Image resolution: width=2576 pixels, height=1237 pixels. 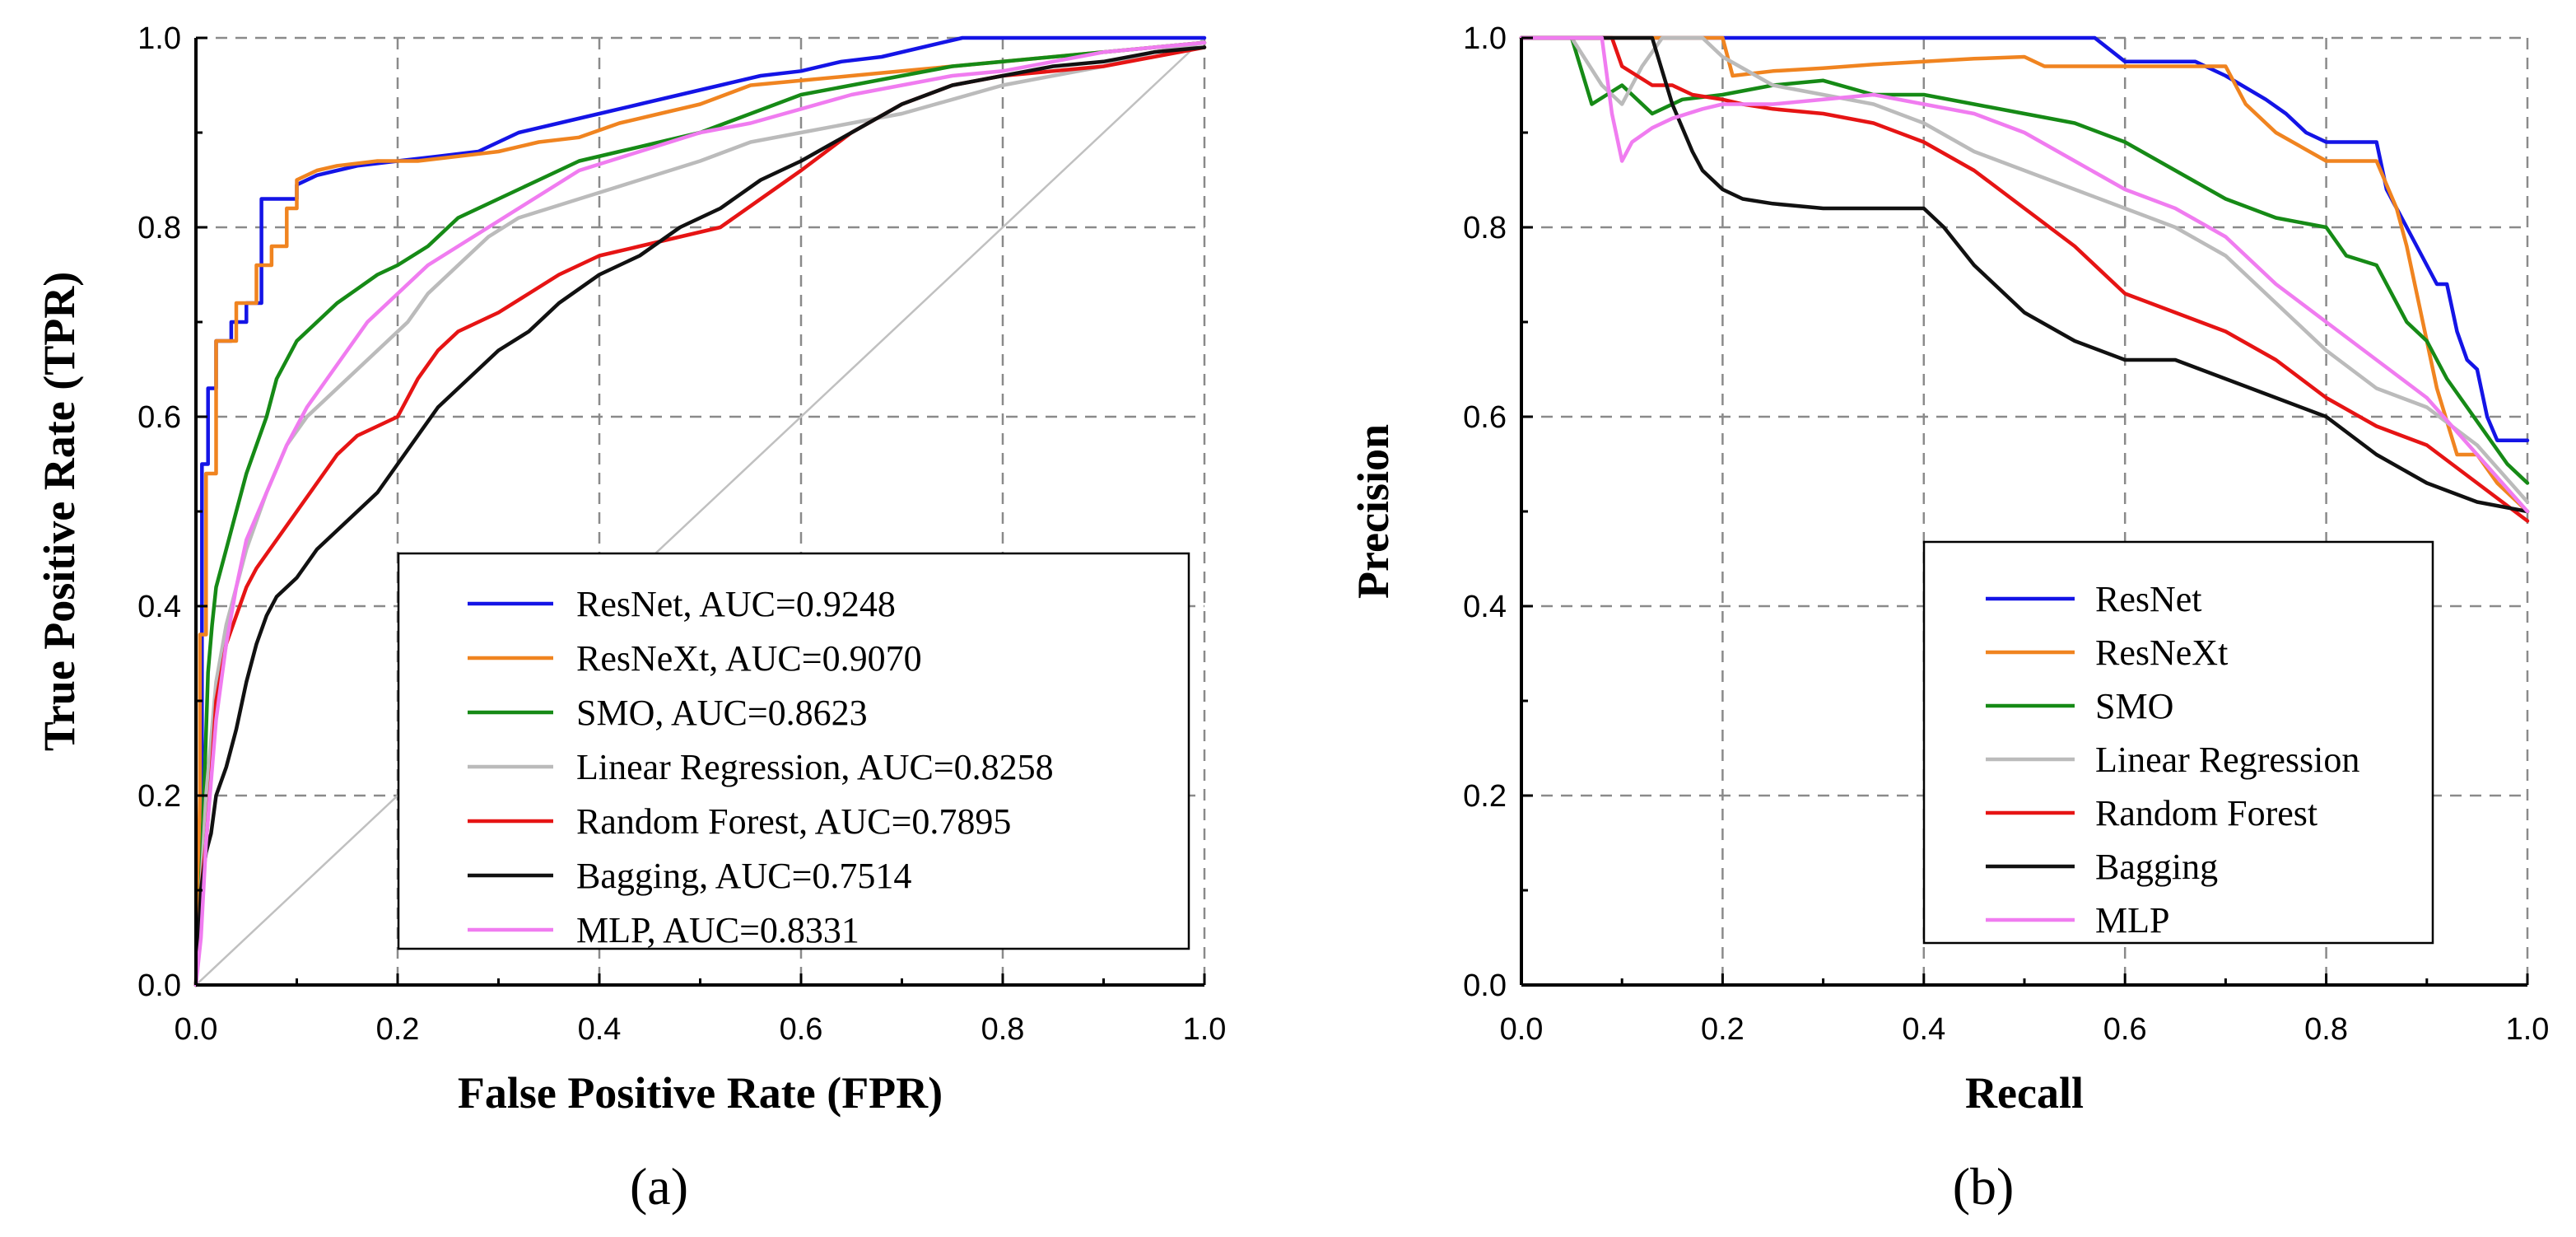 What do you see at coordinates (2206, 813) in the screenshot?
I see `pr-legend-label-4: Random Forest` at bounding box center [2206, 813].